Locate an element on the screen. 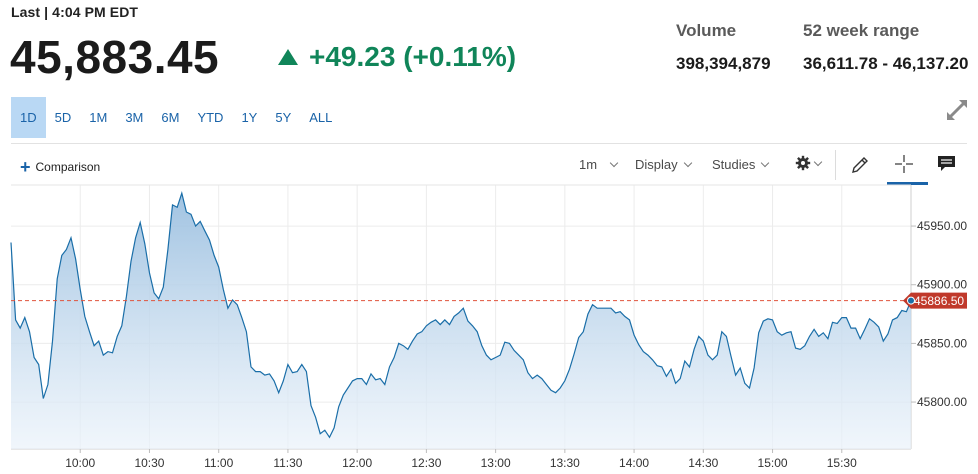  x-tick-label: 13:00 is located at coordinates (496, 463).